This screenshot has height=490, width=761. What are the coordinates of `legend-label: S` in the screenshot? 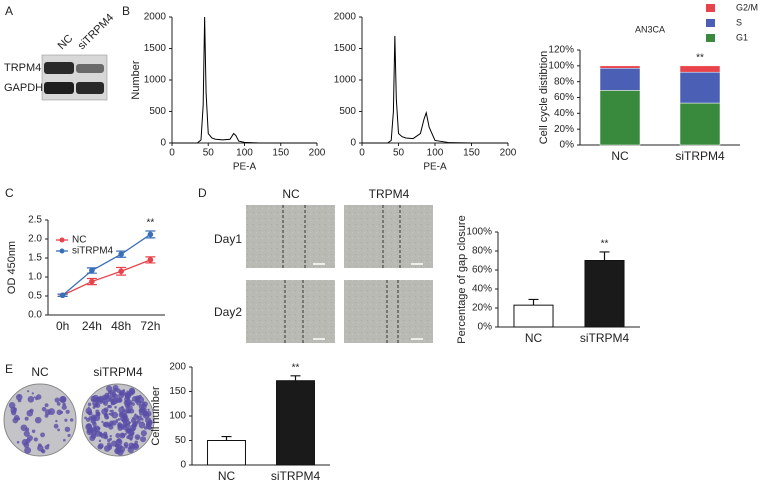 It's located at (739, 22).